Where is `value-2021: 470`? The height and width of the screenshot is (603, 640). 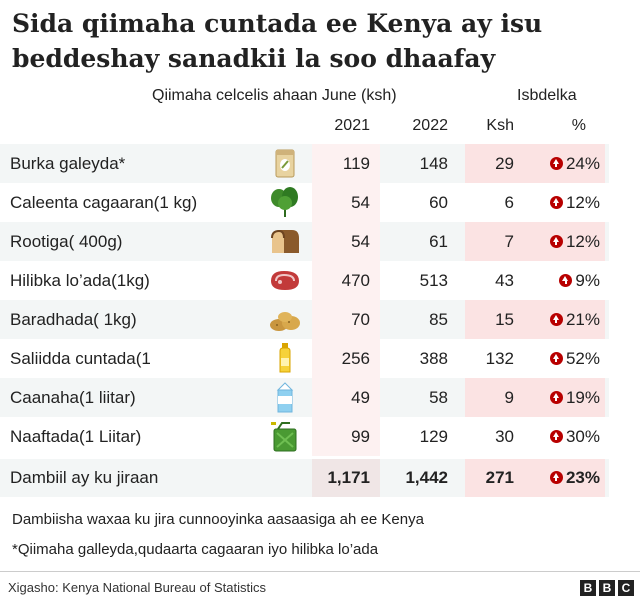 value-2021: 470 is located at coordinates (355, 280).